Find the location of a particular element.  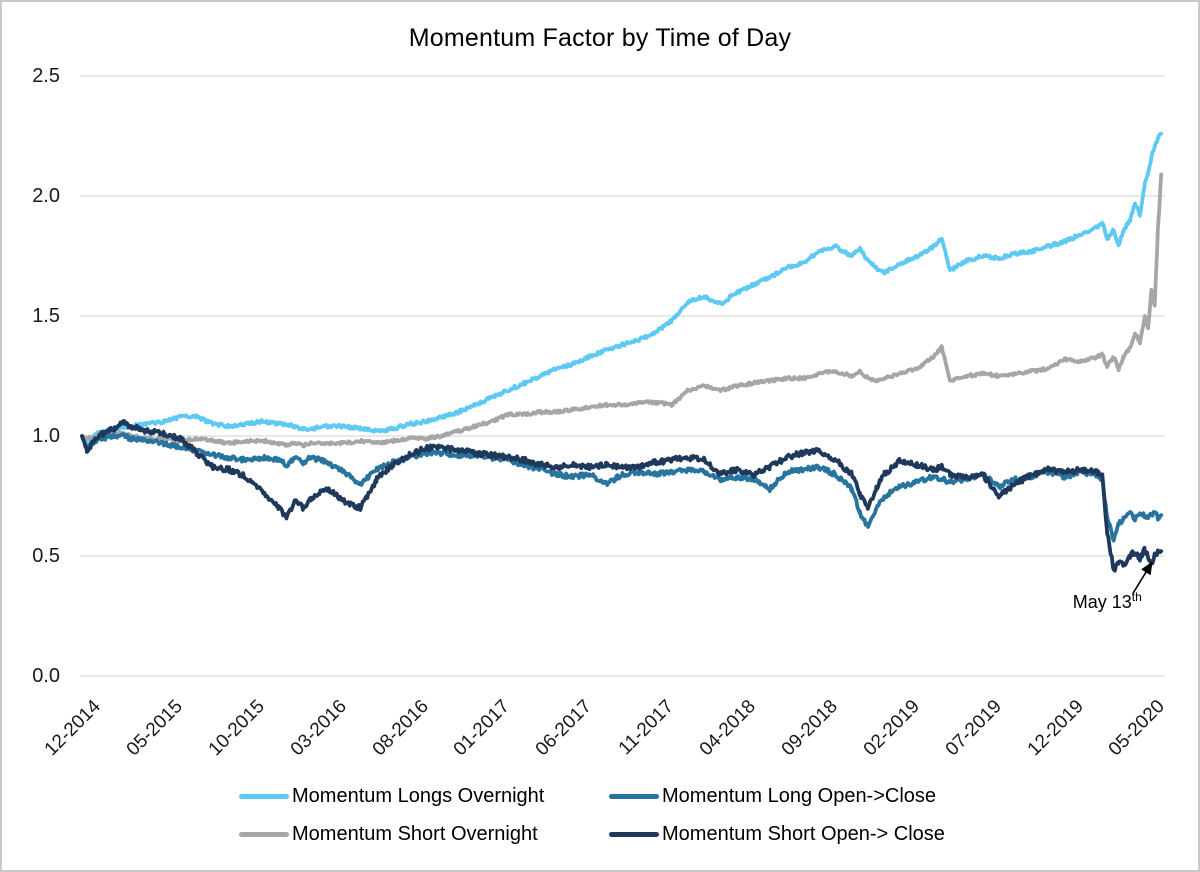

y-axis-tick-label: 2.0 is located at coordinates (46, 196).